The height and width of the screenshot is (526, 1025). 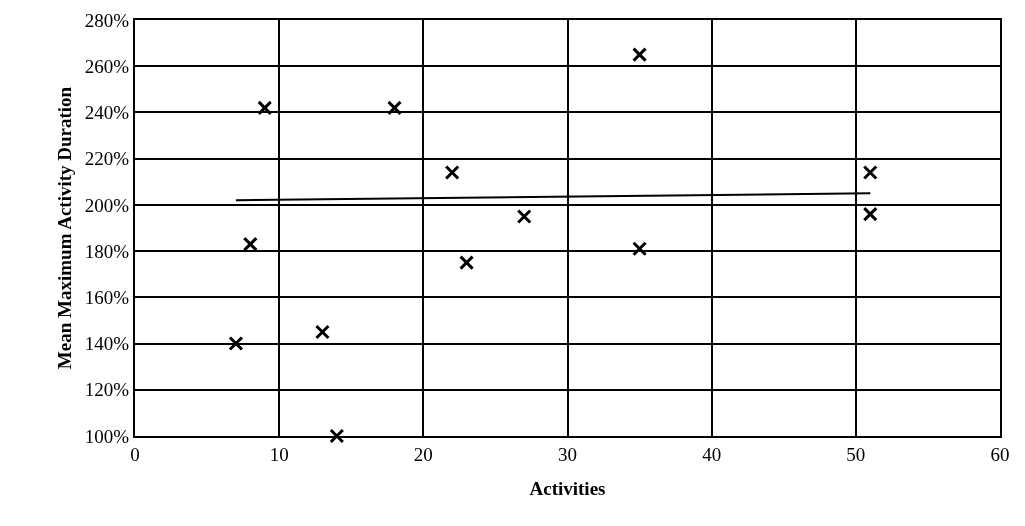 I want to click on x-tick-label: 40, so click(x=712, y=454).